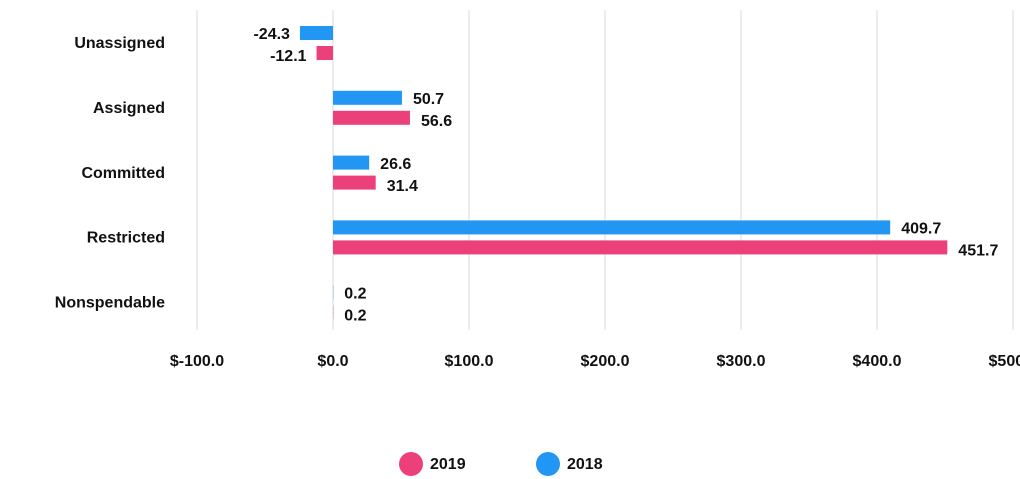  I want to click on legend-label: 2018, so click(585, 464).